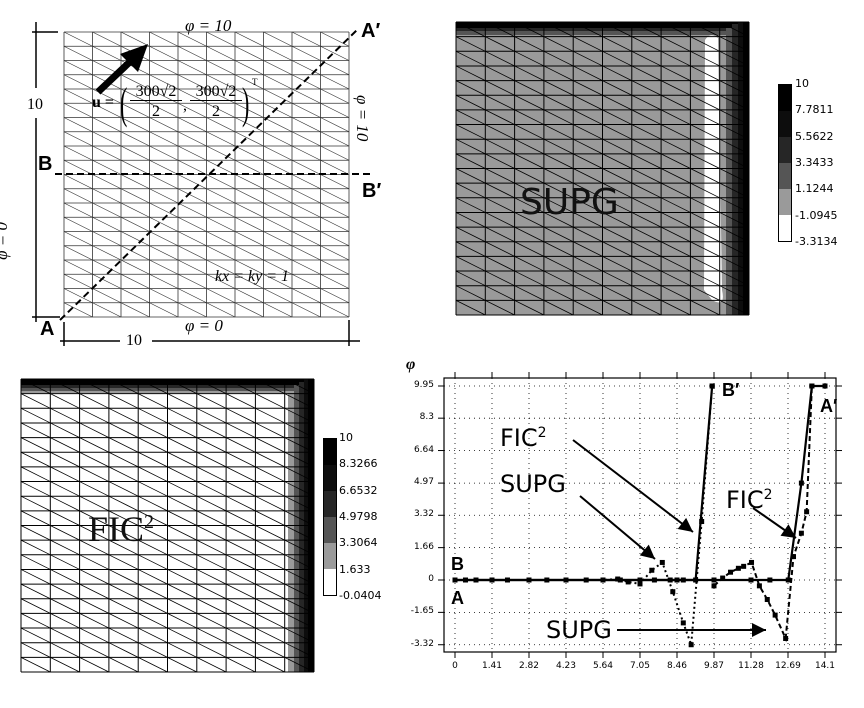 This screenshot has height=708, width=864. What do you see at coordinates (116, 529) in the screenshot?
I see `fic2-title-text: FIC` at bounding box center [116, 529].